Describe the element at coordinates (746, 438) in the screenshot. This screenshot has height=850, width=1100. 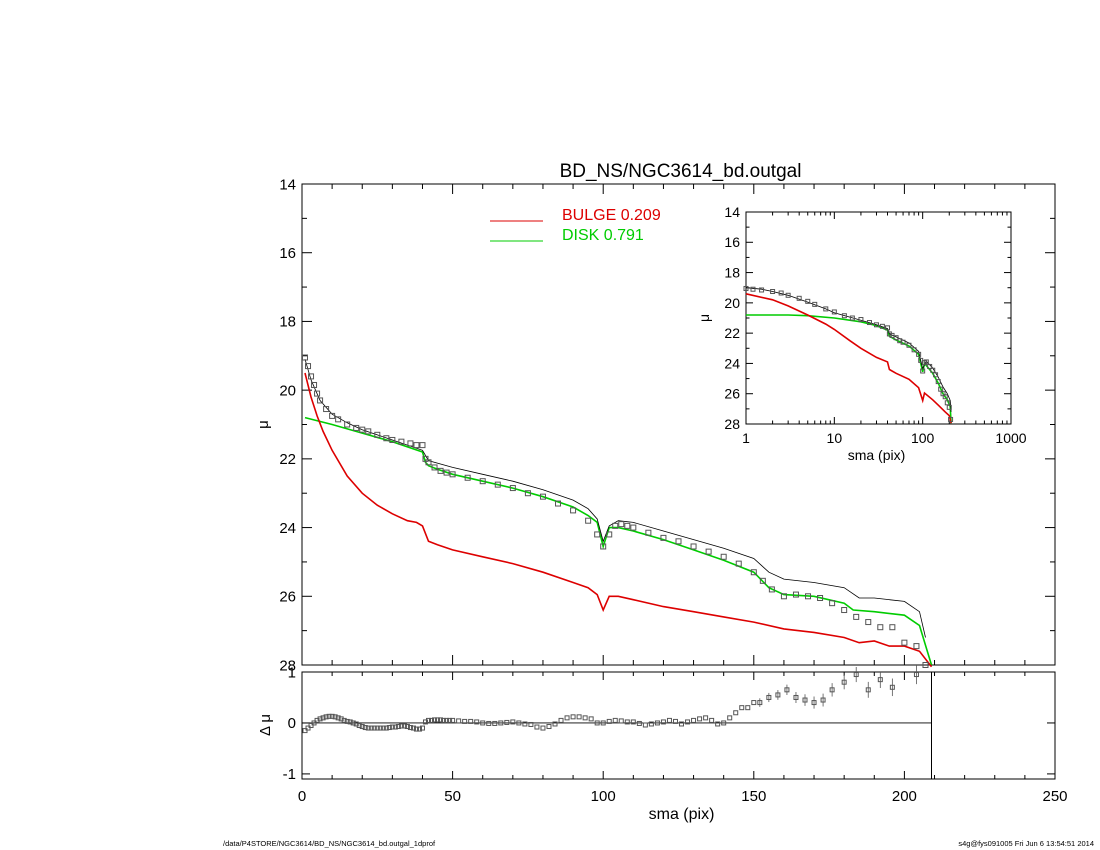
I see `inset-xtick-label: 1` at that location.